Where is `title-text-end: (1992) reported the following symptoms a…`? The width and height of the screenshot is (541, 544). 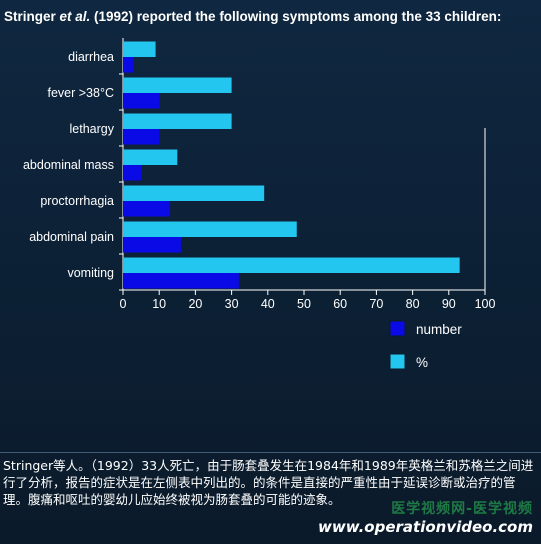
title-text-end: (1992) reported the following symptoms a… is located at coordinates (296, 16).